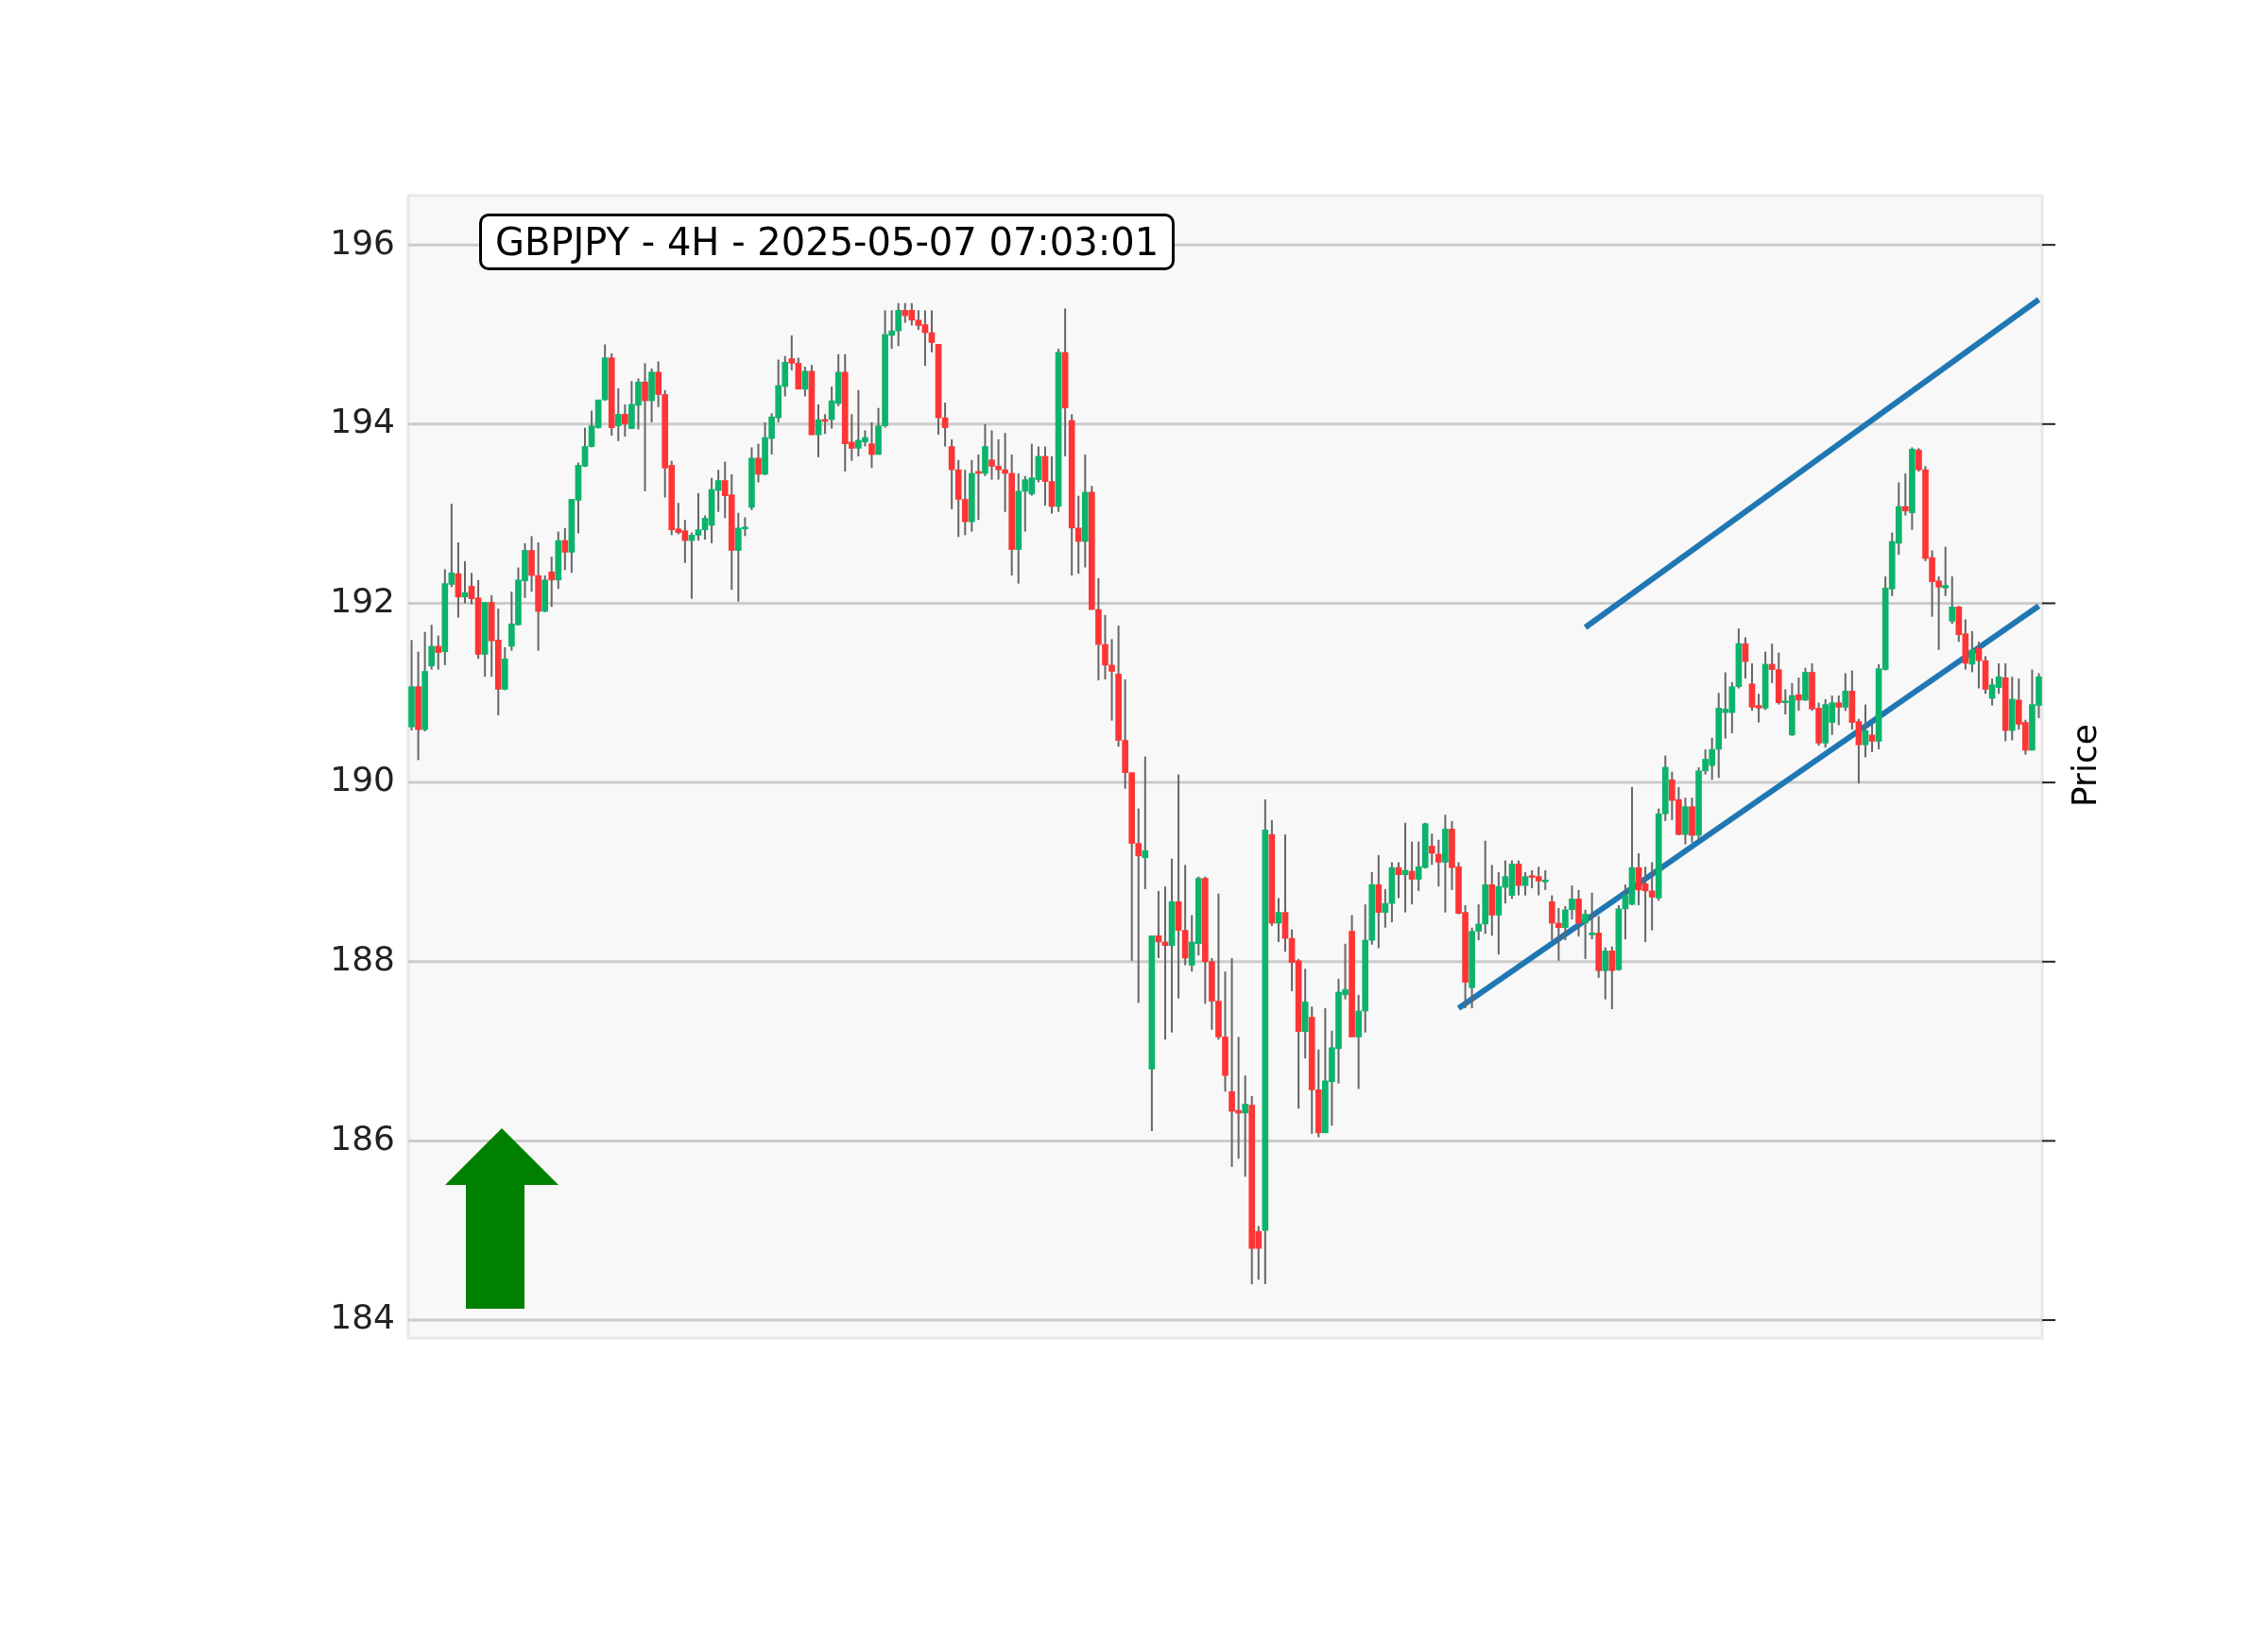  What do you see at coordinates (362, 242) in the screenshot?
I see `y-tick-label: 196` at bounding box center [362, 242].